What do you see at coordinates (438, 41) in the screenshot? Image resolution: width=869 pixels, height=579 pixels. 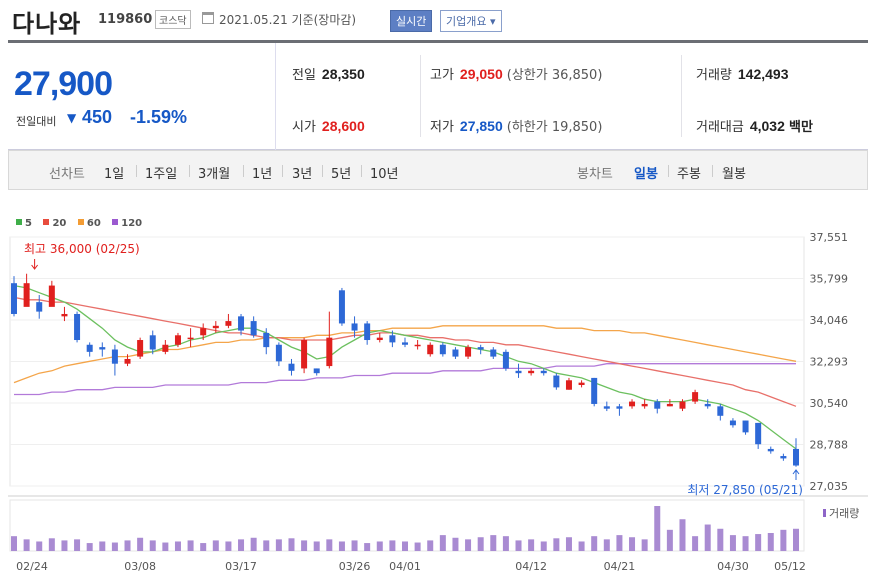 I see `header-divider` at bounding box center [438, 41].